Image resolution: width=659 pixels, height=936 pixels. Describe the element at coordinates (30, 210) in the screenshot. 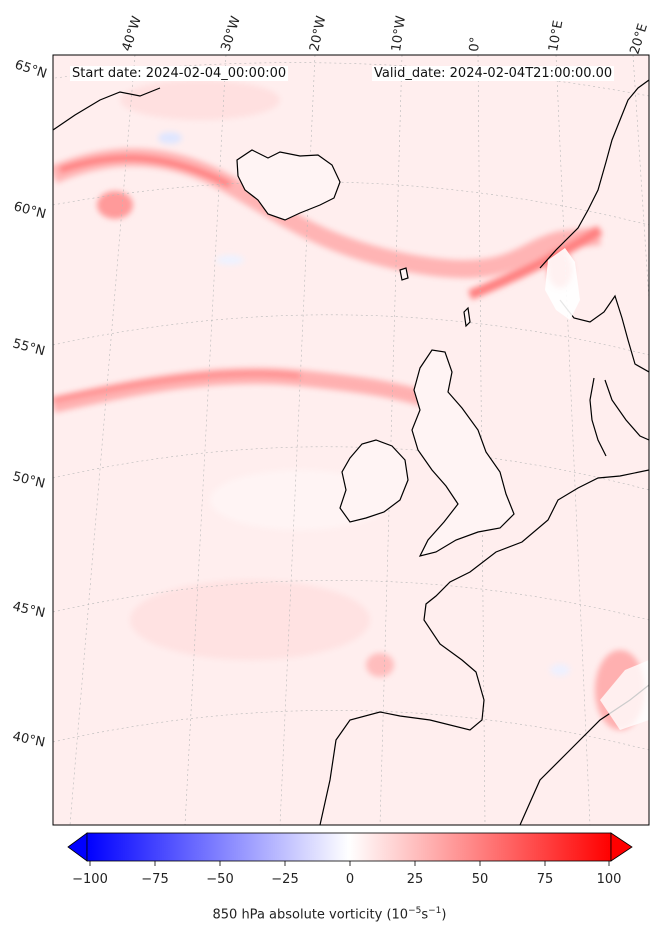

I see `lat-label-60n: 60°N` at that location.